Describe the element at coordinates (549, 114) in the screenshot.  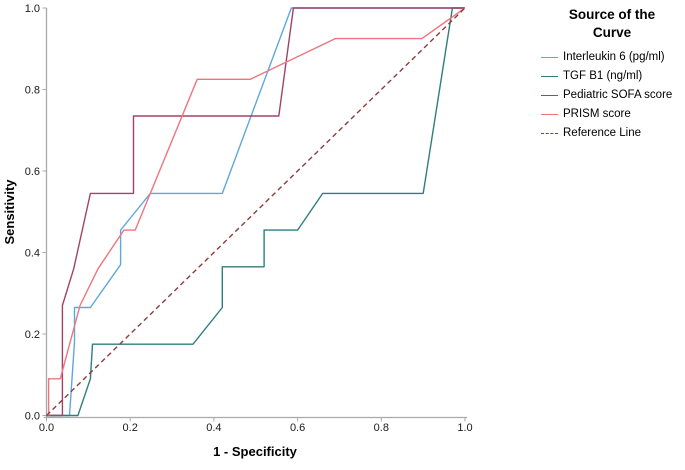
I see `legend-swatch-prism` at that location.